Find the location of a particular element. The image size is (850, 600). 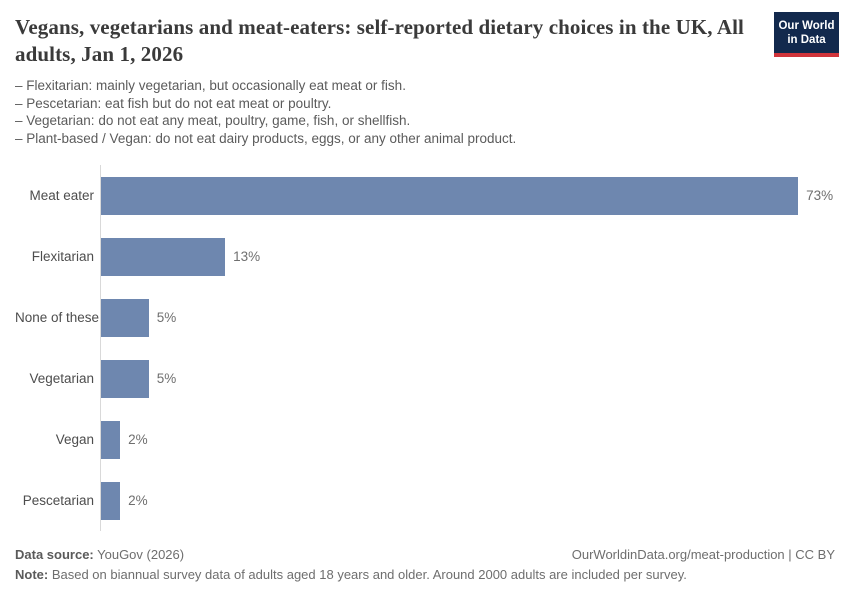

bar-row: Flexitarian 13% is located at coordinates (425, 256).